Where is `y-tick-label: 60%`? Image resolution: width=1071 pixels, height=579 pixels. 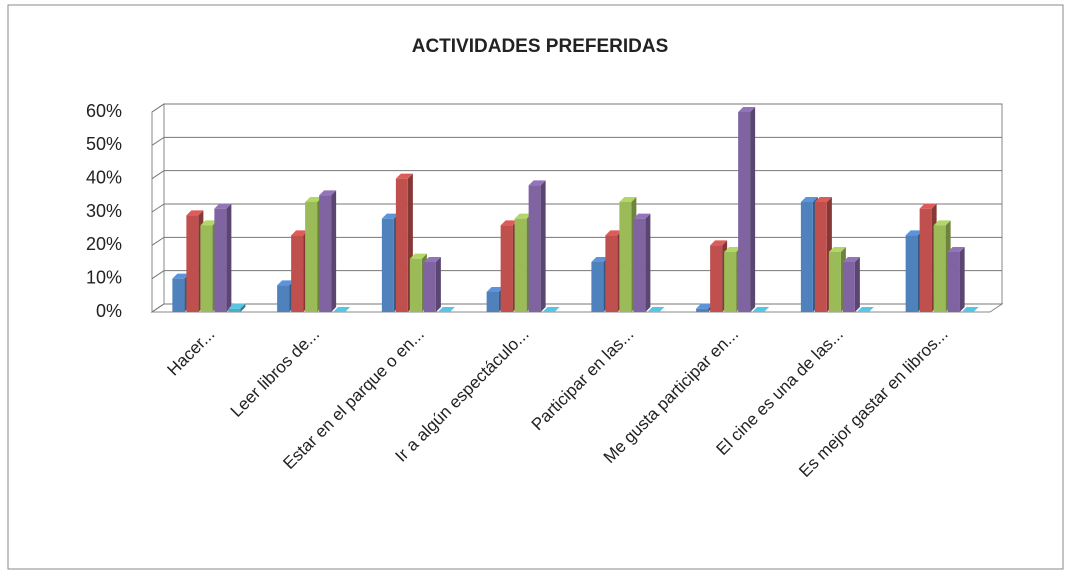 y-tick-label: 60% is located at coordinates (104, 111).